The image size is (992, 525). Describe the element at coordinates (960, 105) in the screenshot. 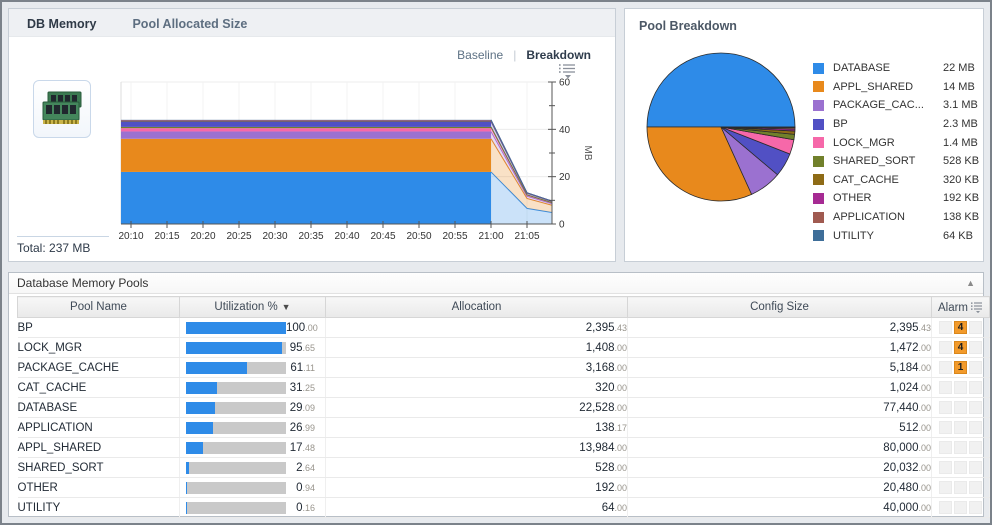

I see `legend-value: 3.1 MB` at that location.